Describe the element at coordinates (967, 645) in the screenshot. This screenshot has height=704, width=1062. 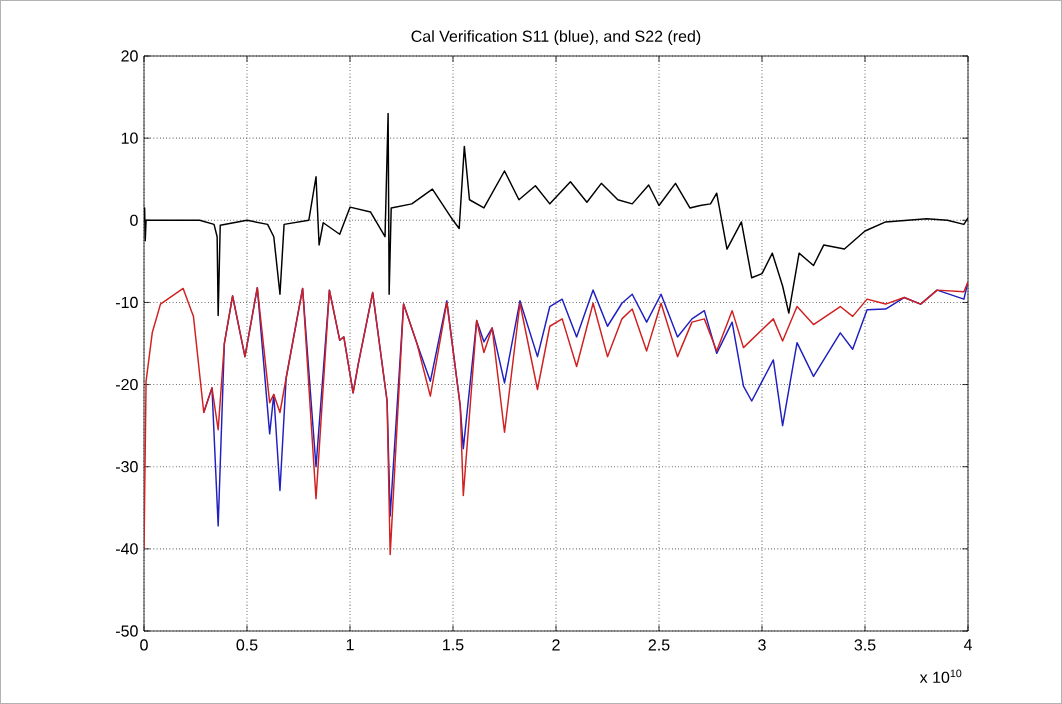
I see `x-tick-label: 4` at that location.